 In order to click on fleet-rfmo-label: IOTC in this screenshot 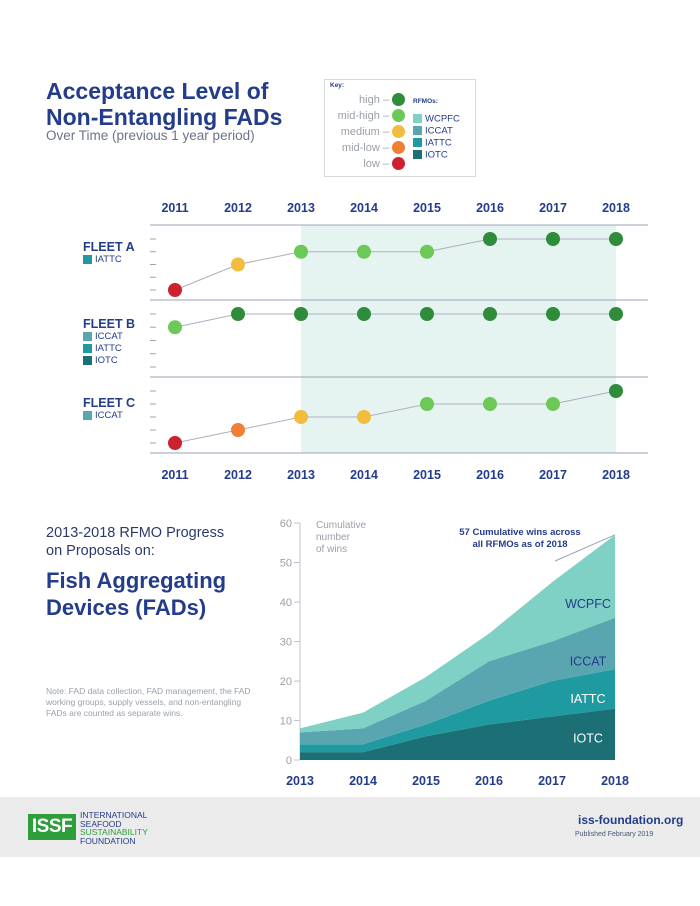, I will do `click(106, 360)`.